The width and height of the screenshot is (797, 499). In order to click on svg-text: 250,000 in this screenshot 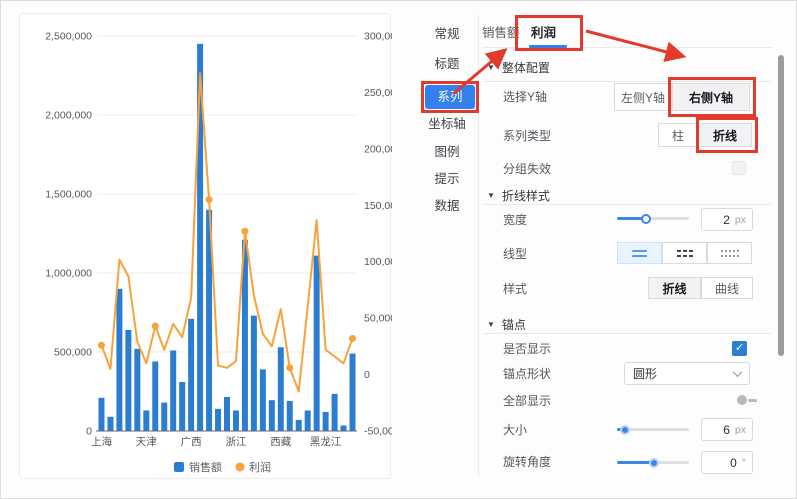, I will do `click(378, 93)`.